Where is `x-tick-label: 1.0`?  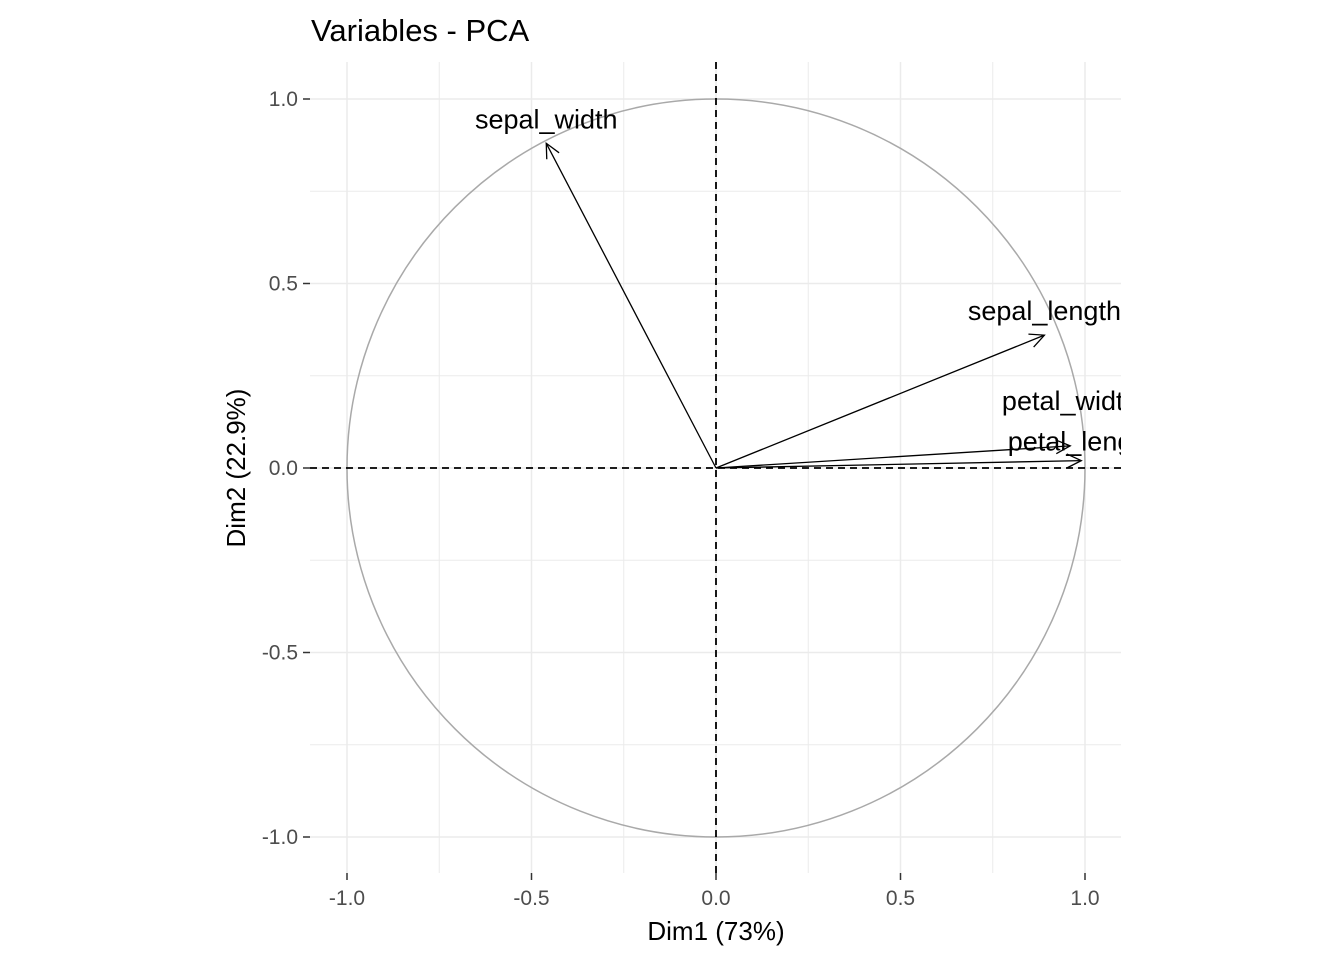
x-tick-label: 1.0 is located at coordinates (1084, 898).